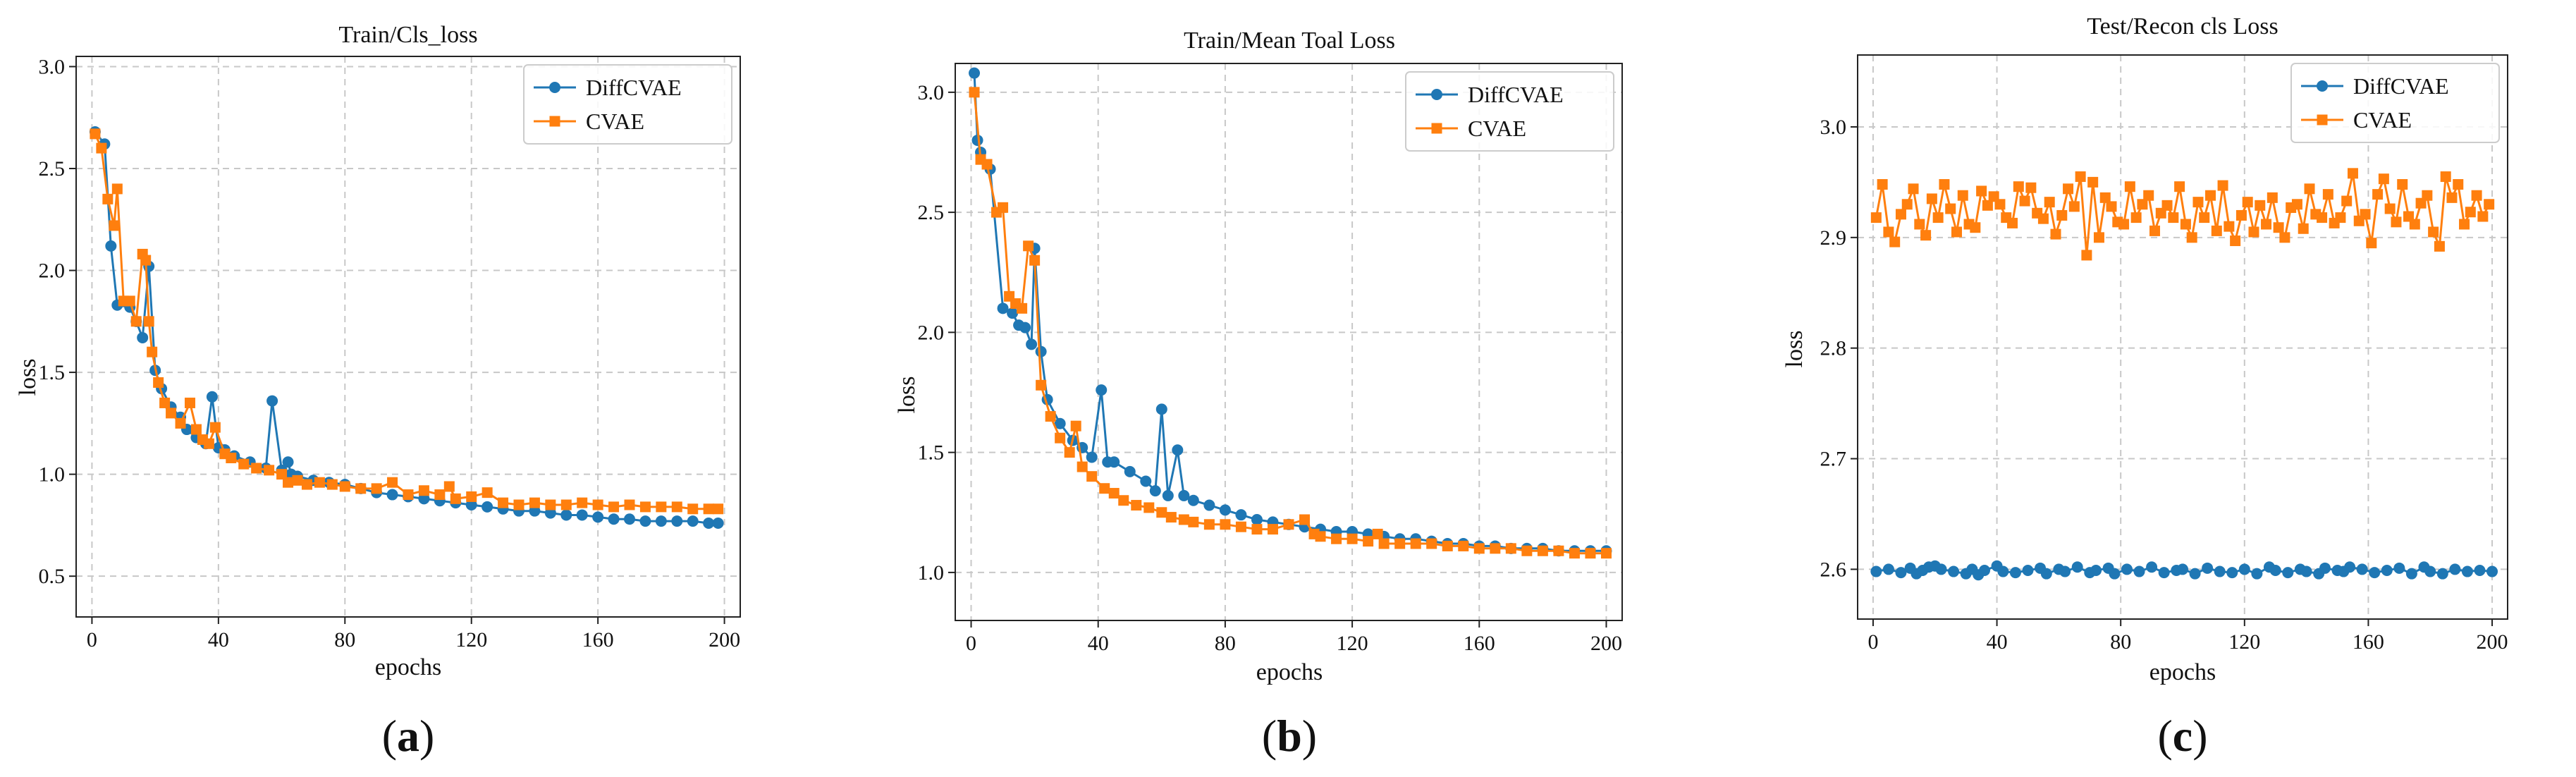 The width and height of the screenshot is (2576, 777). I want to click on panel-a-ytick-label: 3.0, so click(52, 66).